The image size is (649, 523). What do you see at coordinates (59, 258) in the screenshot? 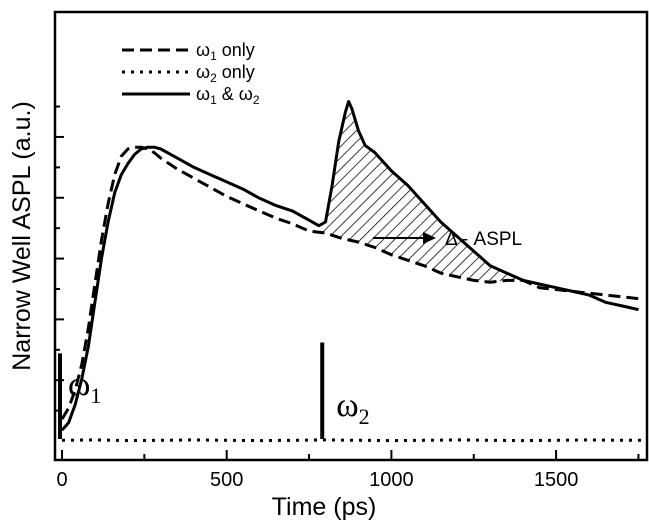
I see `y-axis-ticks` at bounding box center [59, 258].